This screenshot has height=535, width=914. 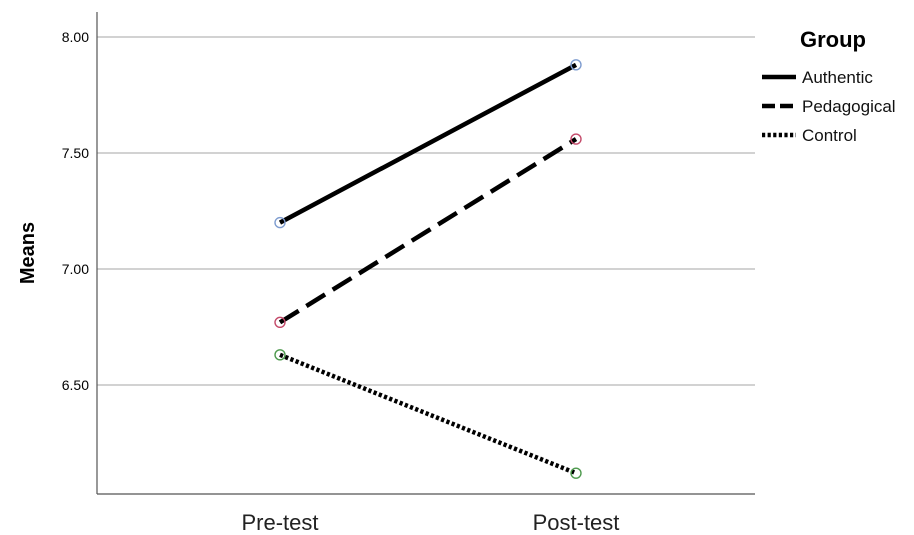 I want to click on y-tick-label: 8.00, so click(x=75, y=37).